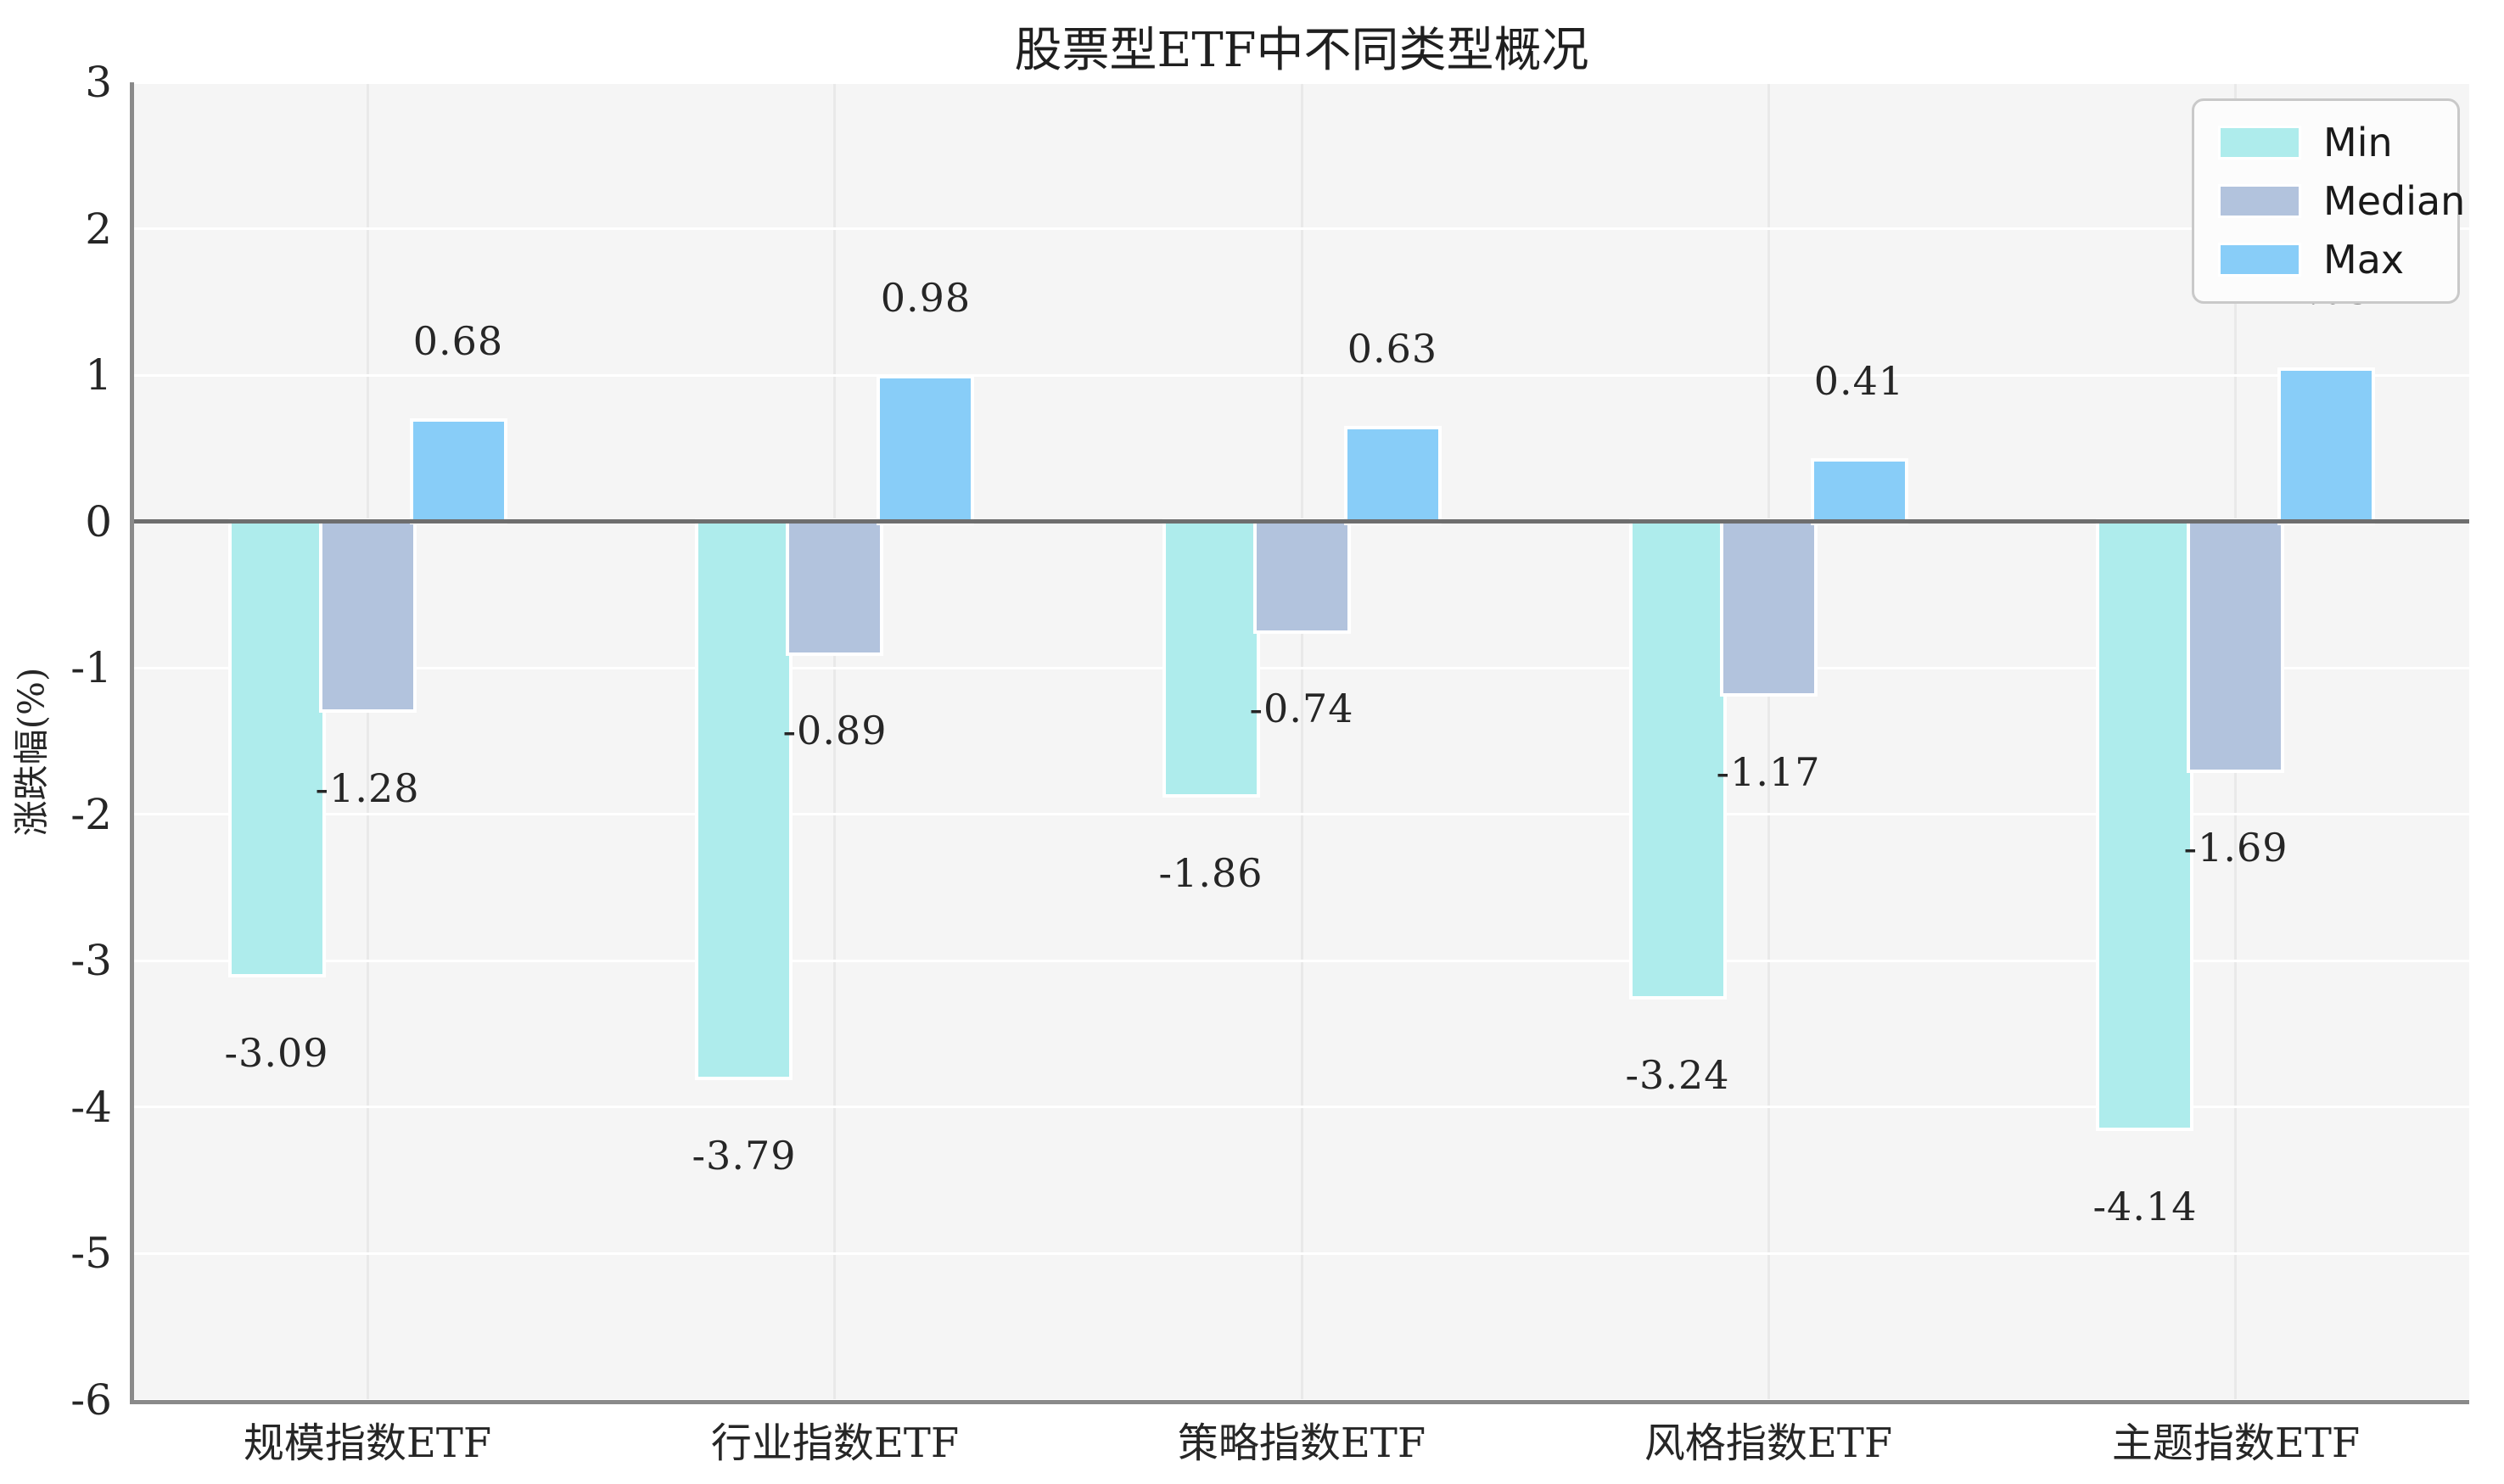 Image resolution: width=2504 pixels, height=1484 pixels. What do you see at coordinates (1301, 1443) in the screenshot?
I see `x-tick-label: 策略指数ETF` at bounding box center [1301, 1443].